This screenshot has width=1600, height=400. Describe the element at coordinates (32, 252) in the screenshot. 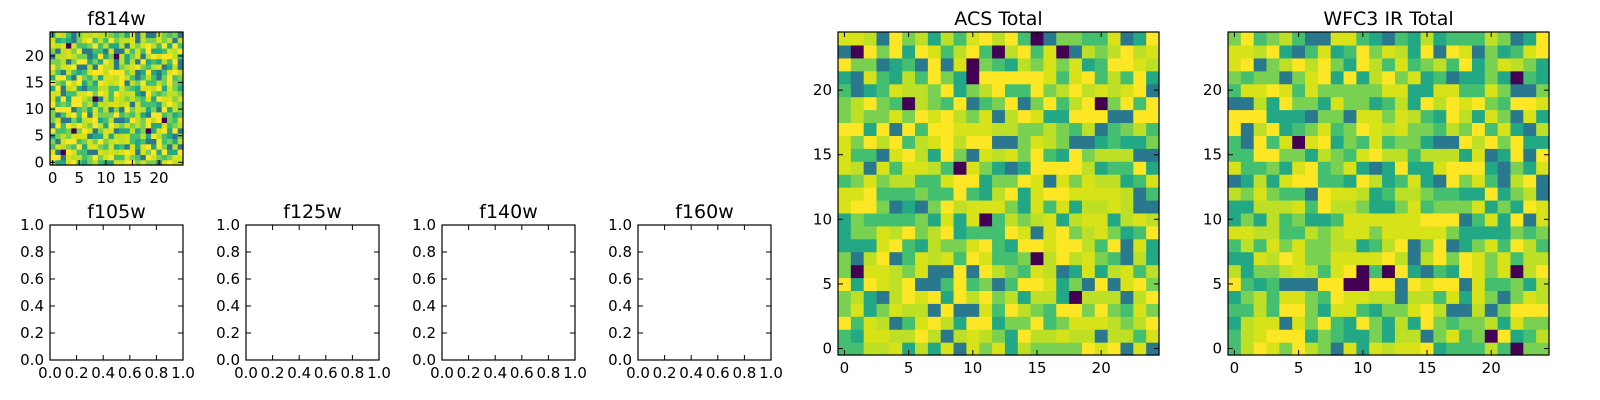

I see `y-tick-label: 0.8` at that location.